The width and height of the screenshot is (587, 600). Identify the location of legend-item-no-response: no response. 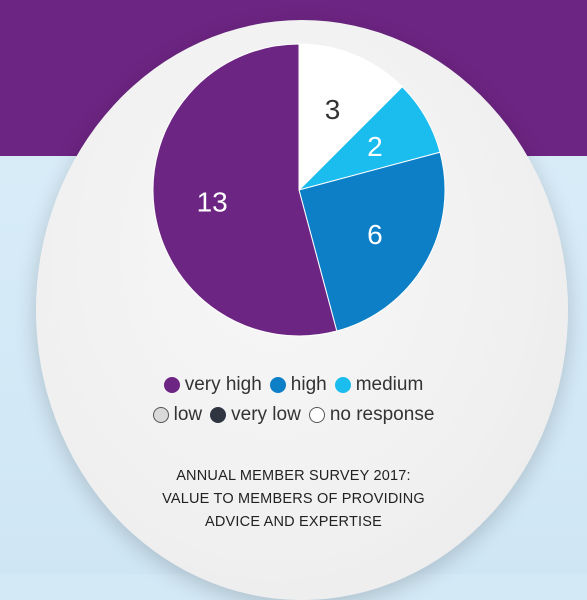
(371, 415).